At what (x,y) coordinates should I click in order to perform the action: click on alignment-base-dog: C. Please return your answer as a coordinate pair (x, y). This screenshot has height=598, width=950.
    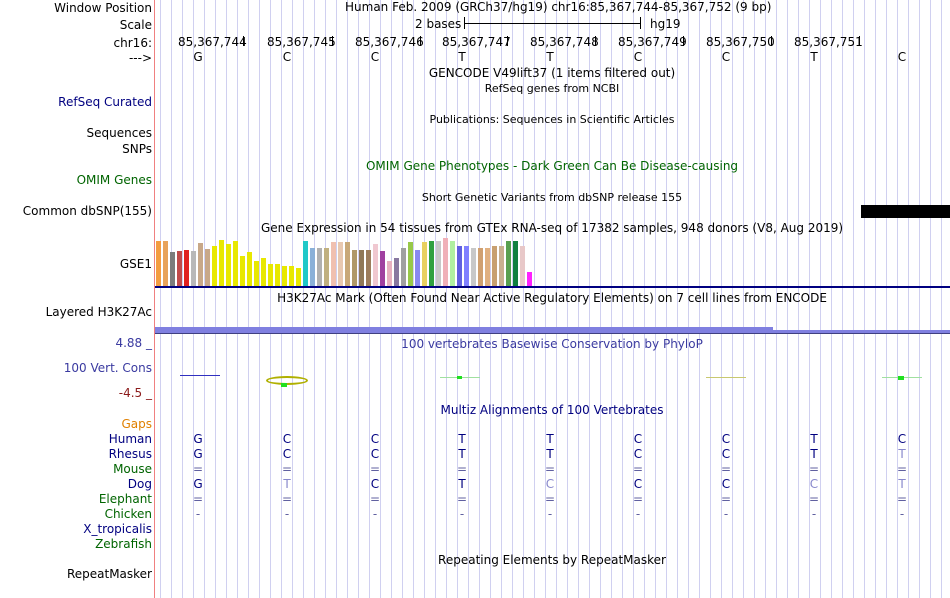
    Looking at the image, I should click on (814, 484).